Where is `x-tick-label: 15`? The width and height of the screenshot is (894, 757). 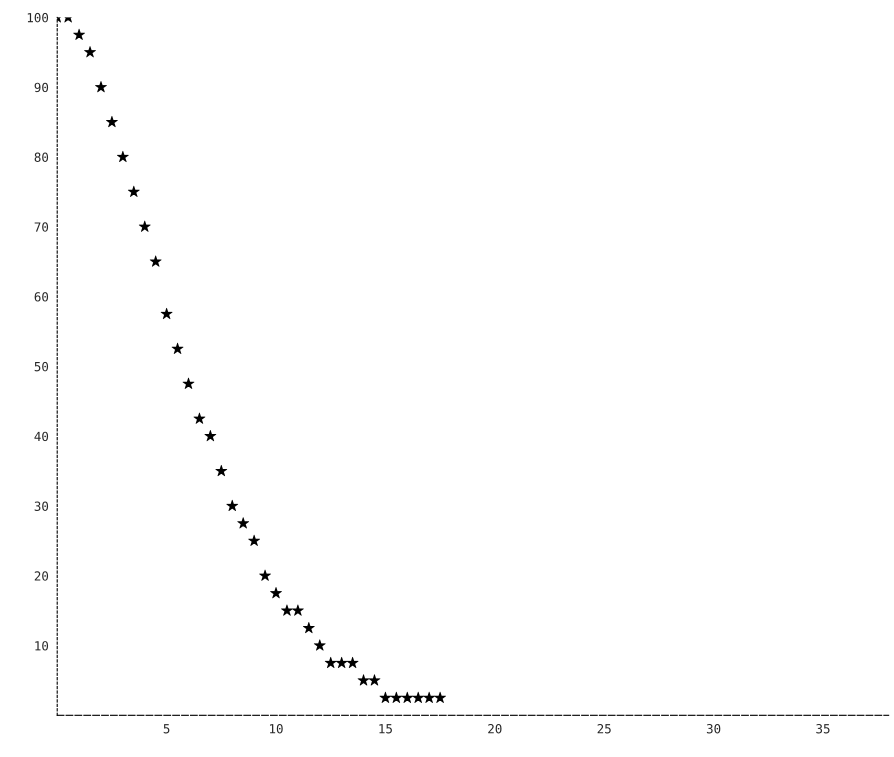 x-tick-label: 15 is located at coordinates (385, 729).